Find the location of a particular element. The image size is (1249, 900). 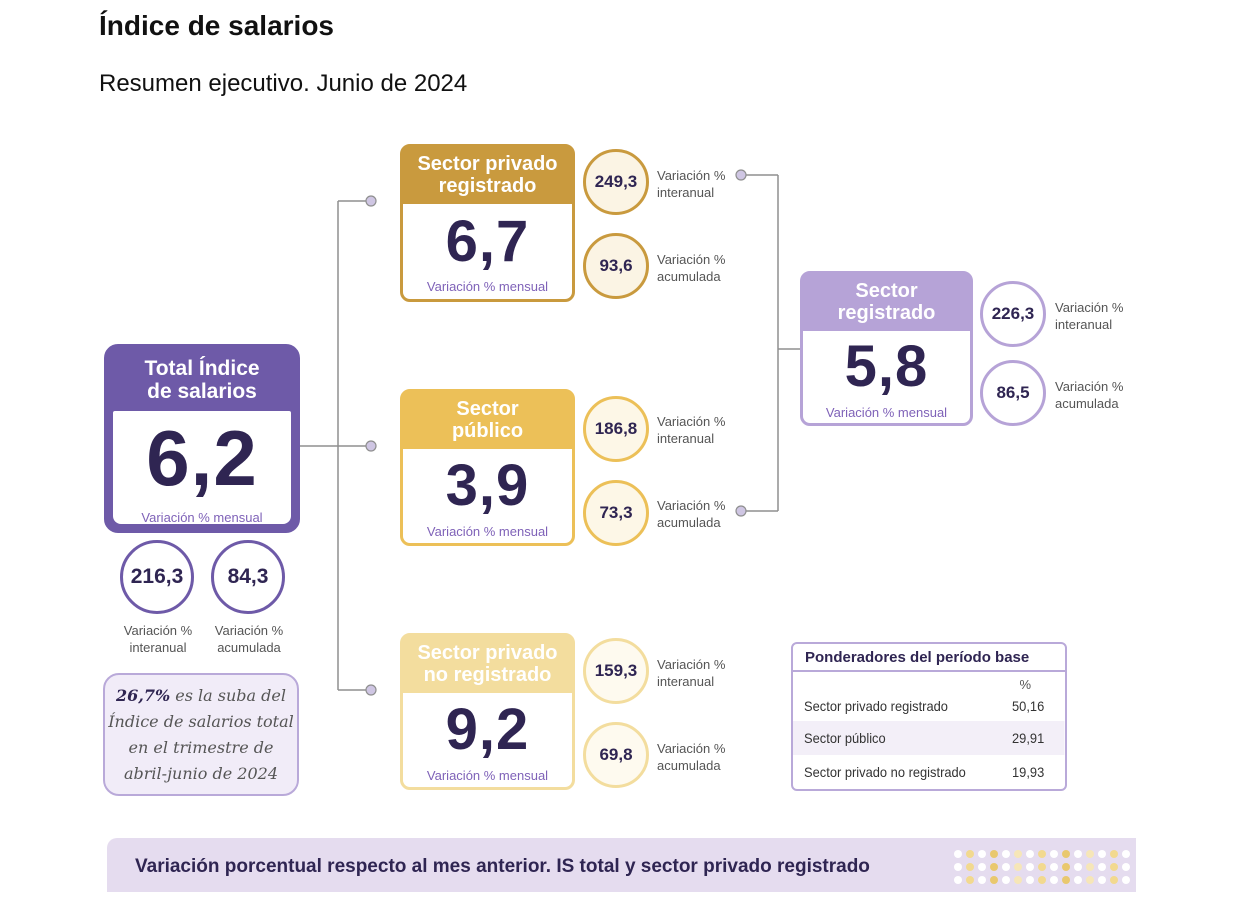

public-sector-card: Sector público 3,9 Variación % mensual is located at coordinates (487, 467).